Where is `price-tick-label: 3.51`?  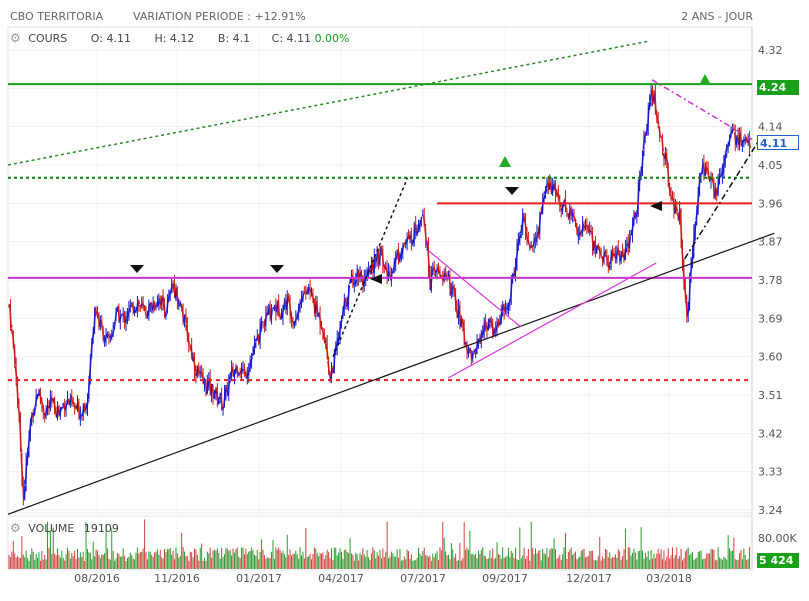 price-tick-label: 3.51 is located at coordinates (770, 395).